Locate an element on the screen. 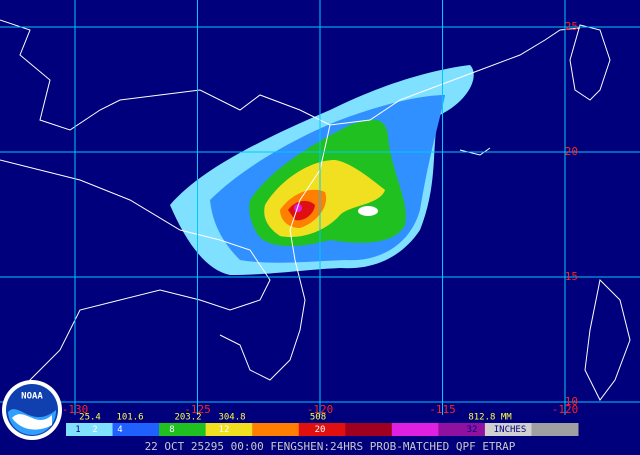 The width and height of the screenshot is (640, 455). legend-inch-label: INCHES is located at coordinates (510, 430).